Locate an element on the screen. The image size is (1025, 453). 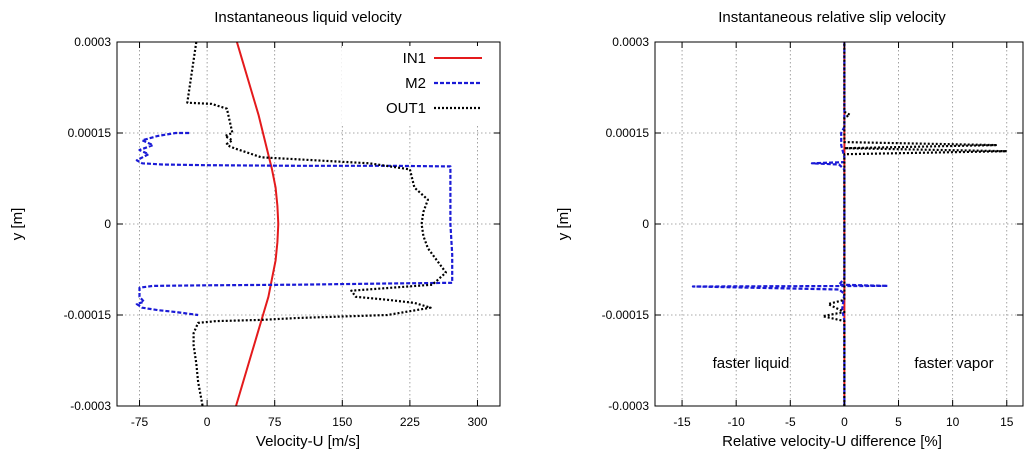
legend-label-in1: IN1 is located at coordinates (414, 58).